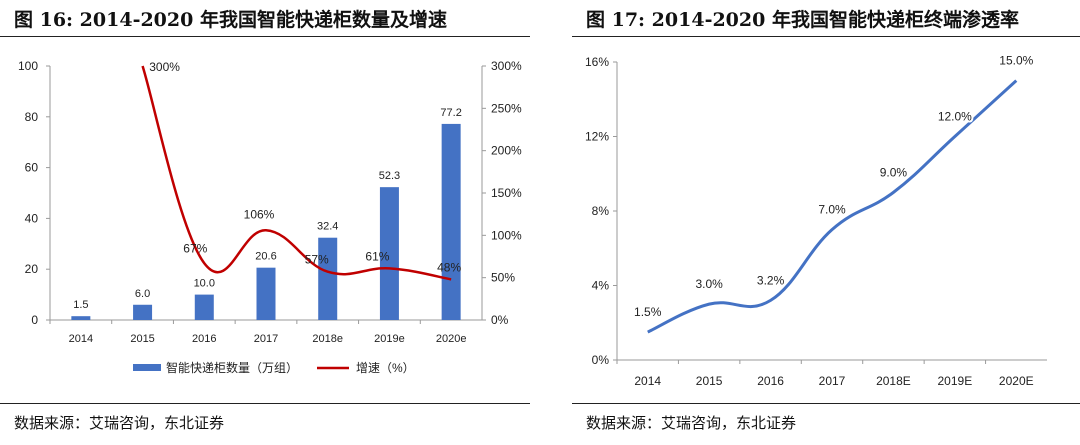 The width and height of the screenshot is (1080, 445). I want to click on bar-data-label: 32.4, so click(327, 227).